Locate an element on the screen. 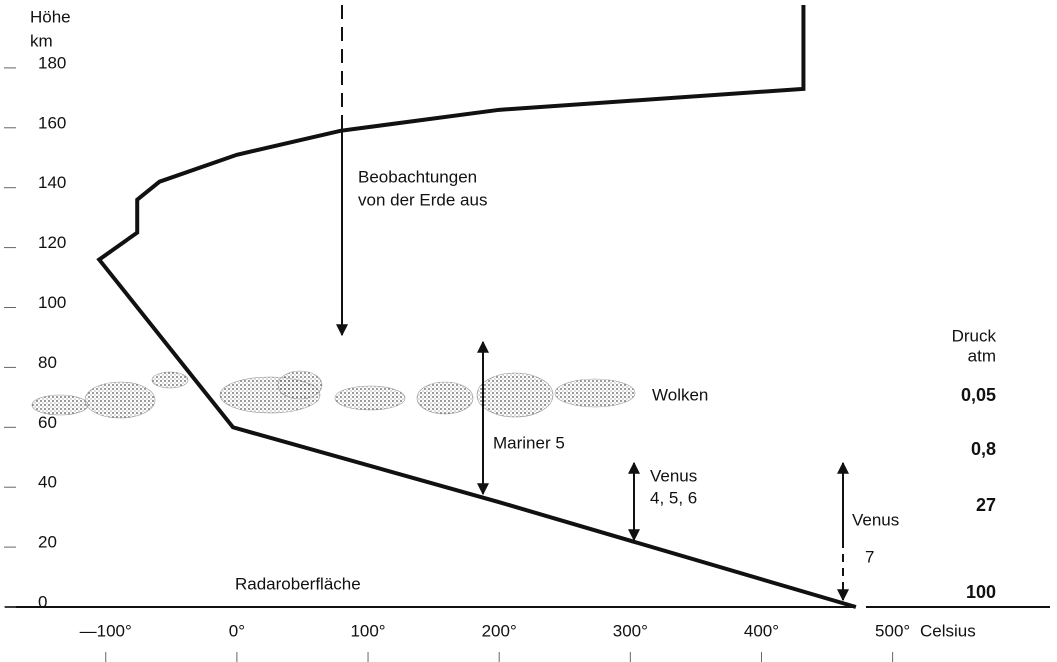 This screenshot has height=662, width=1057. y-tick-label: 20 is located at coordinates (47, 542).